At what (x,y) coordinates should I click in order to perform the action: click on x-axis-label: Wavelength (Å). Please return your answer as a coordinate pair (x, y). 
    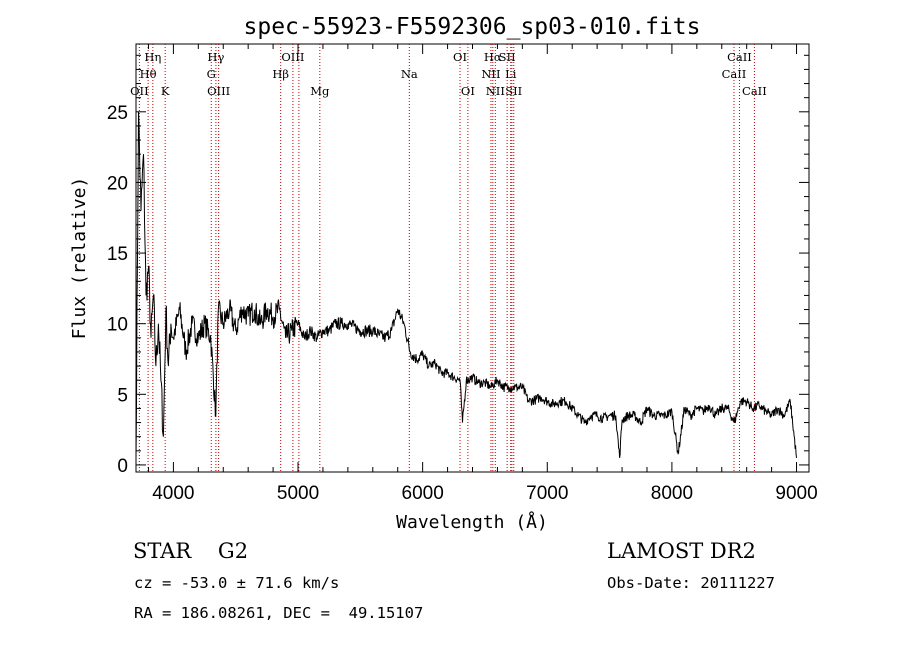
    Looking at the image, I should click on (472, 522).